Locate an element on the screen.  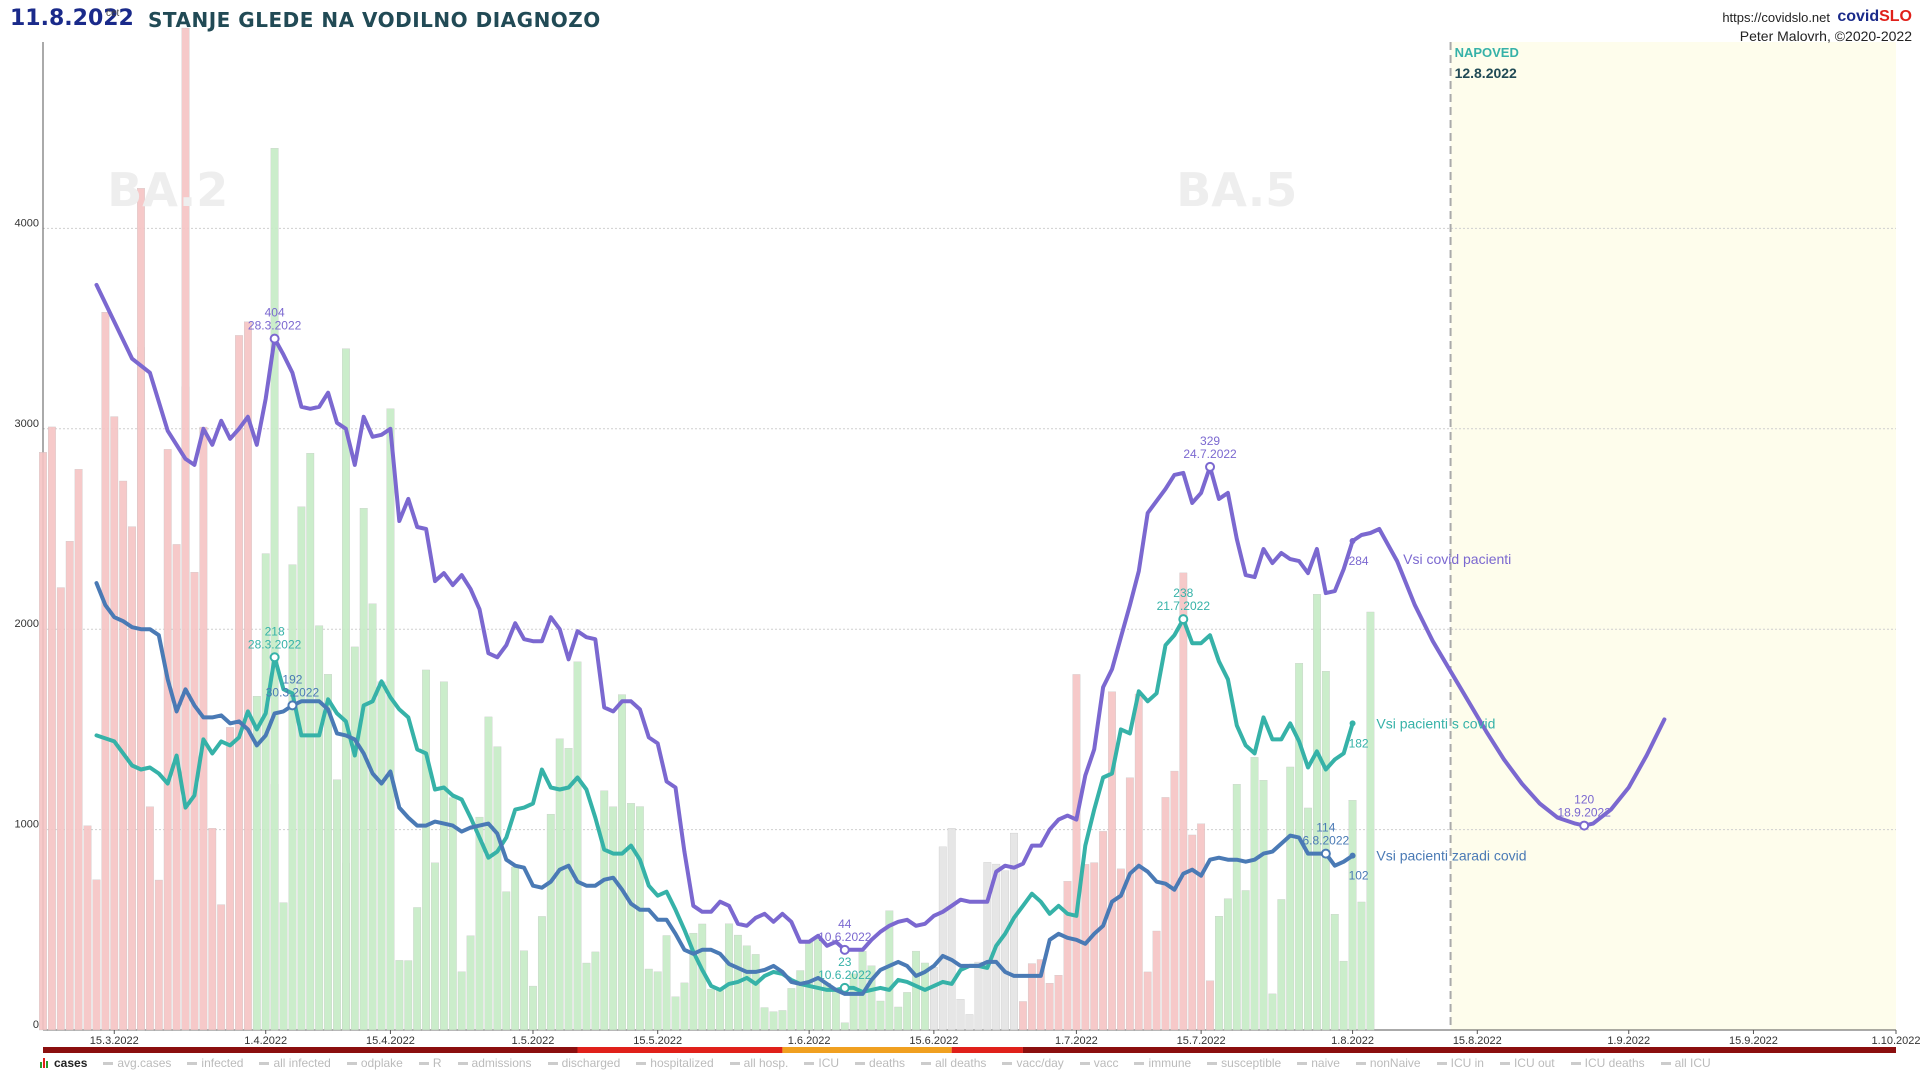
legend-item-hospitalized: hospitalized is located at coordinates (675, 1063).